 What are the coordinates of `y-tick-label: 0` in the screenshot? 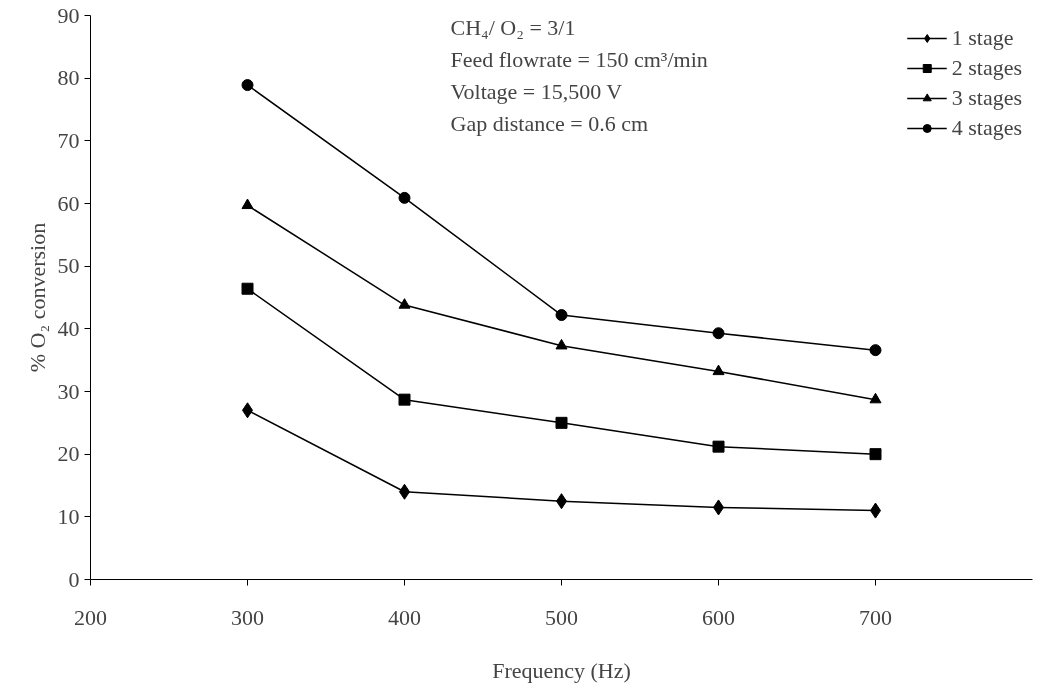 It's located at (74, 579).